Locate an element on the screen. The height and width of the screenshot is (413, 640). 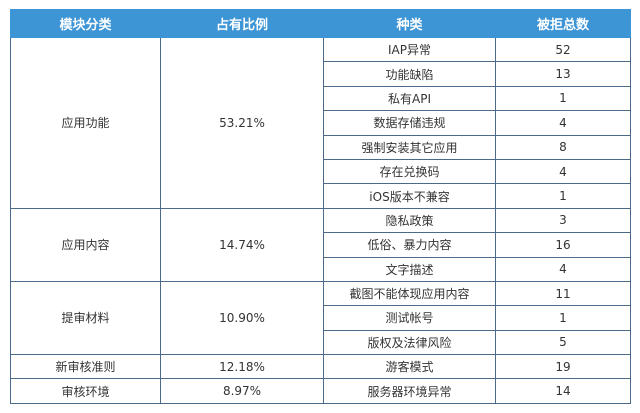
count-cell: 16 is located at coordinates (563, 245).